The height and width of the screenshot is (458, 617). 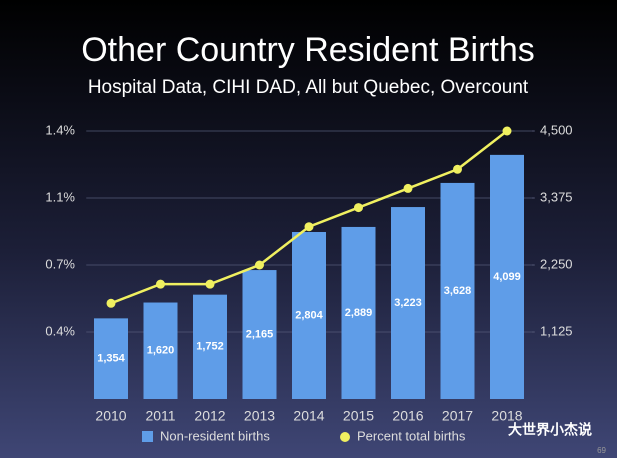 I want to click on y2-tick-label: 3,375, so click(x=556, y=196).